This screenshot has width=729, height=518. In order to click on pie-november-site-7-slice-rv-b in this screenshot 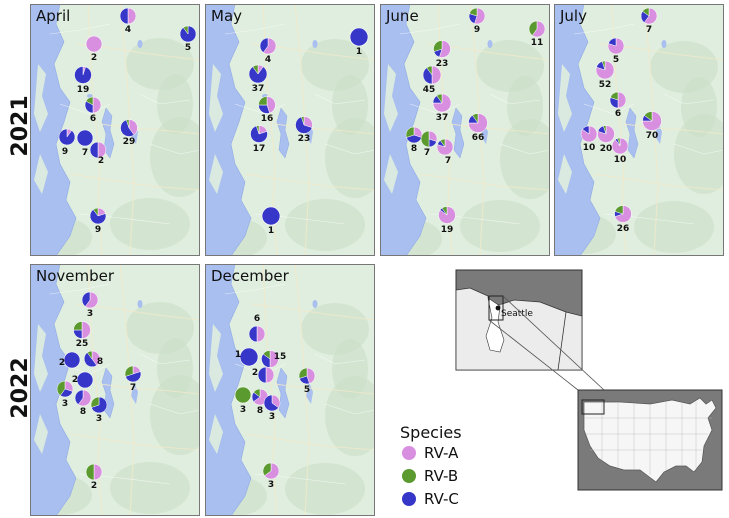, I will do `click(61, 388)`.